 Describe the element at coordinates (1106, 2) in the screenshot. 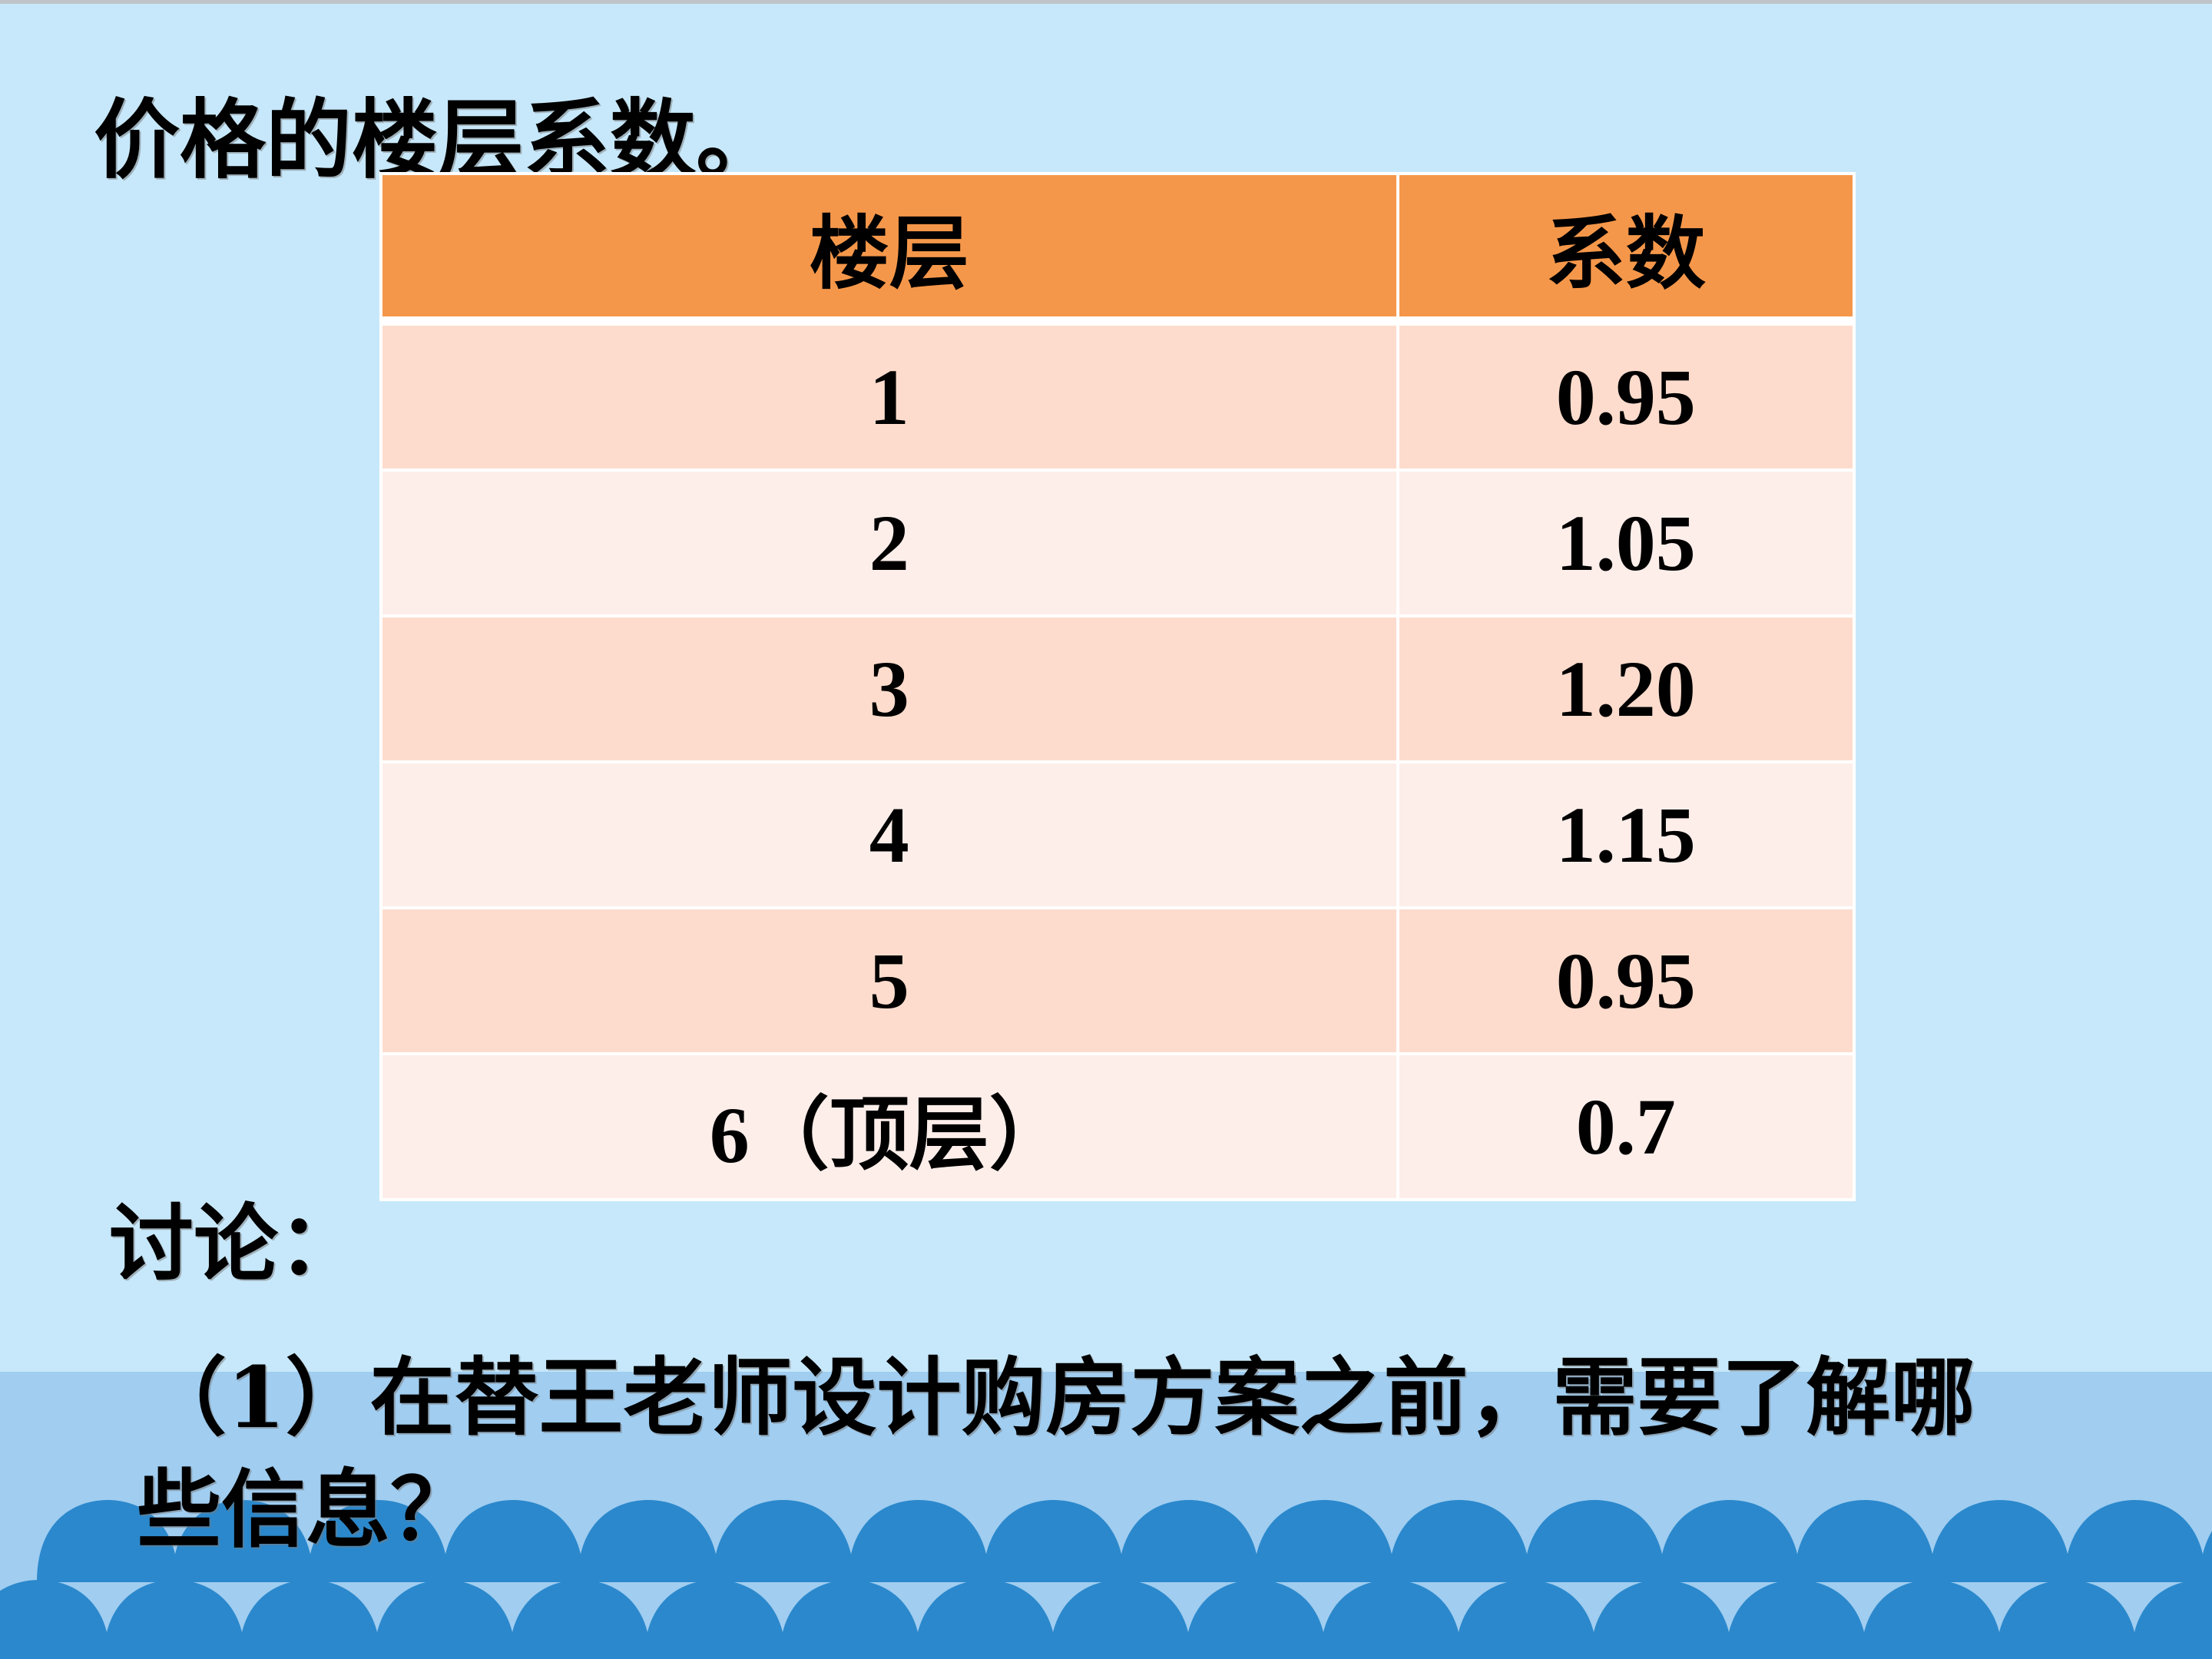

I see `top-border` at that location.